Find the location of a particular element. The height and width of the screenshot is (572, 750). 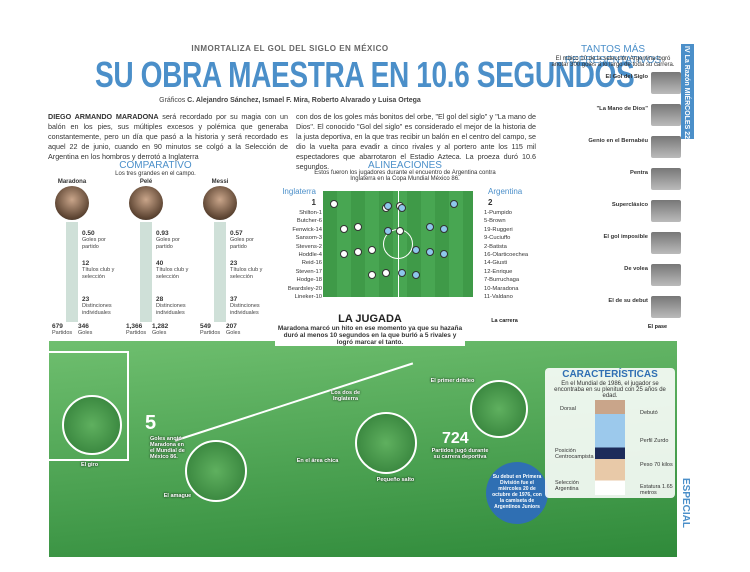

stat-value: 0.57 is located at coordinates (236, 233).